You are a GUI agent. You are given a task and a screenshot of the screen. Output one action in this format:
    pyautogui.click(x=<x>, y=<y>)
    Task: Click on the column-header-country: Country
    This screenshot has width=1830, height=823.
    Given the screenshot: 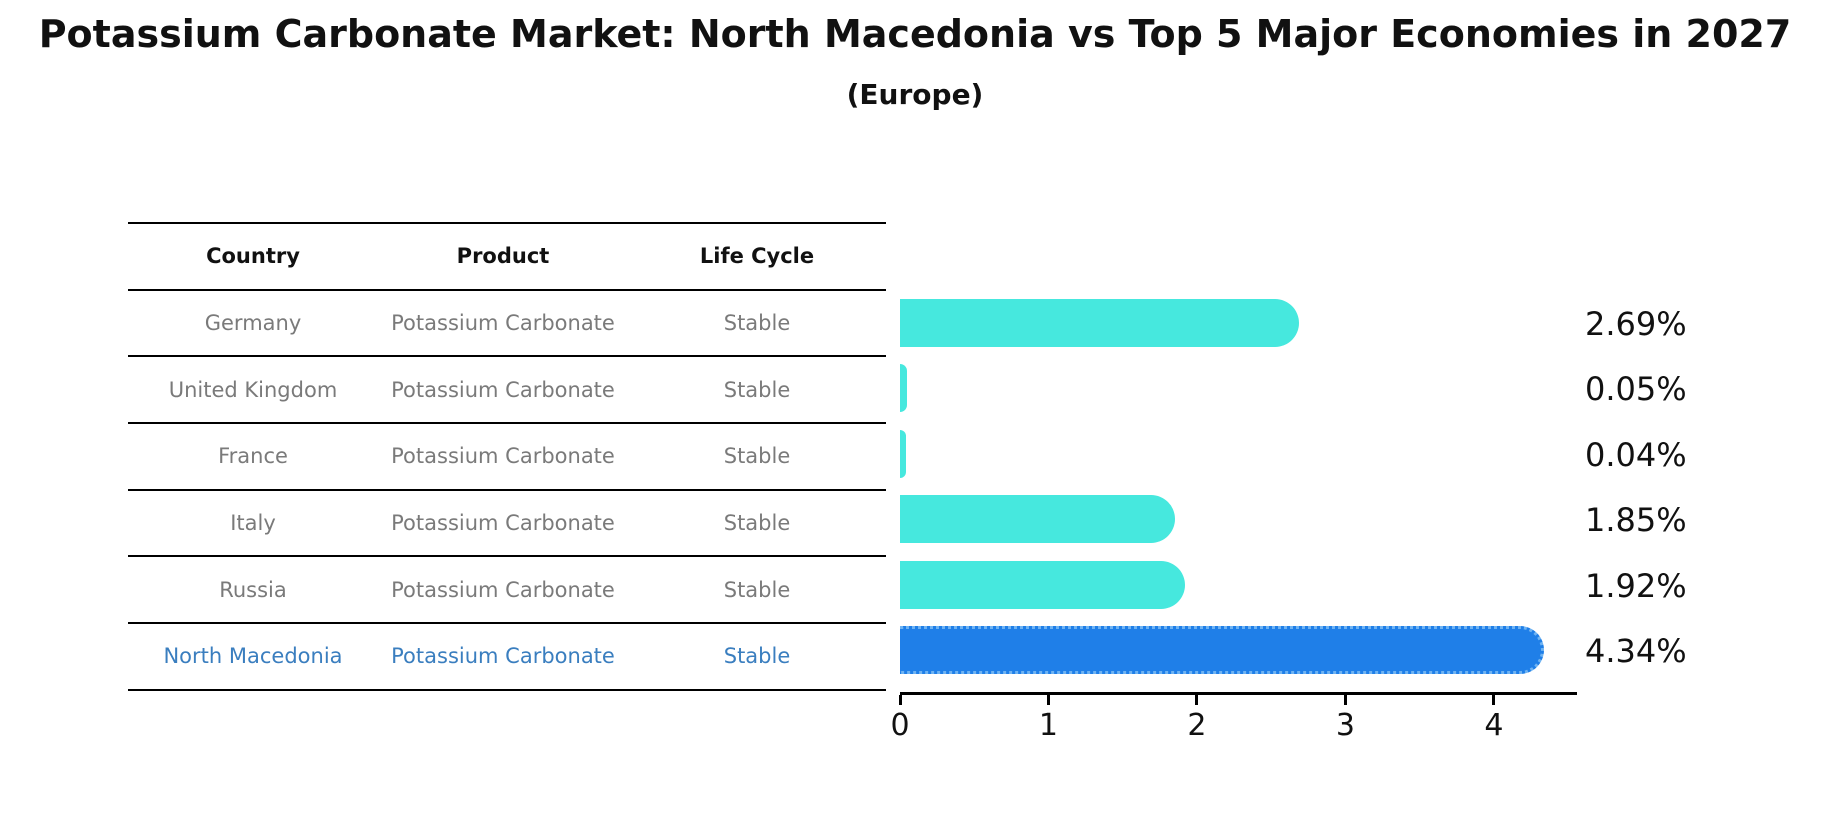 What is the action you would take?
    pyautogui.click(x=253, y=256)
    